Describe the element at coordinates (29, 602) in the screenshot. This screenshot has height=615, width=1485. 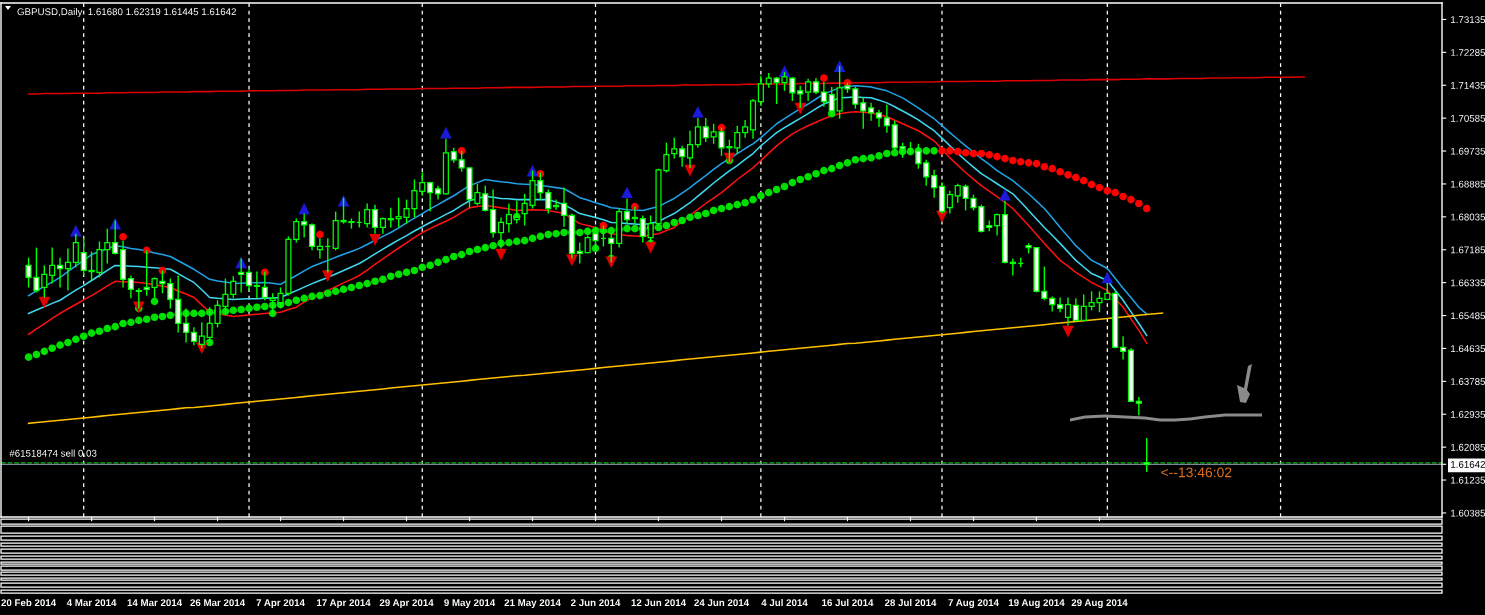
I see `x-tick-label: 20 Feb 2014` at that location.